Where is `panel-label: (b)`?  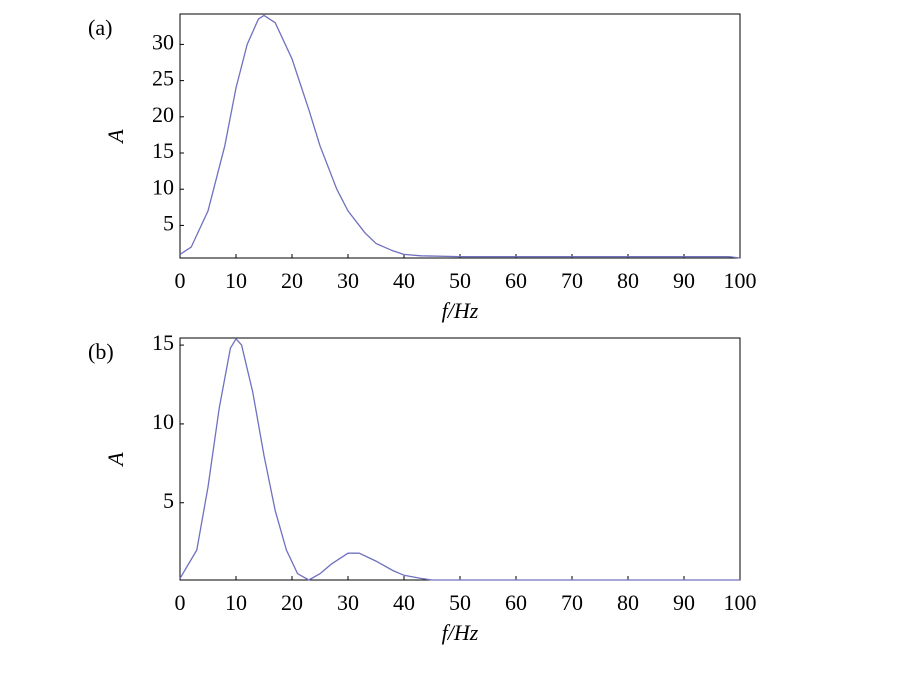 panel-label: (b) is located at coordinates (101, 351).